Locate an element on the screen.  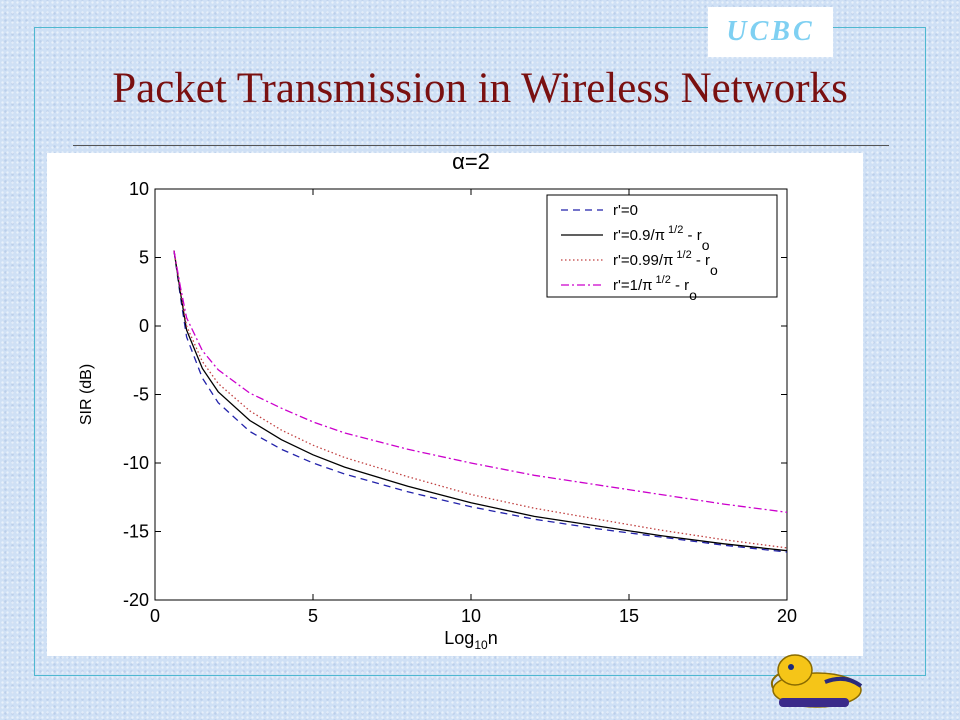
x-axis-label-tail: n is located at coordinates (493, 638).